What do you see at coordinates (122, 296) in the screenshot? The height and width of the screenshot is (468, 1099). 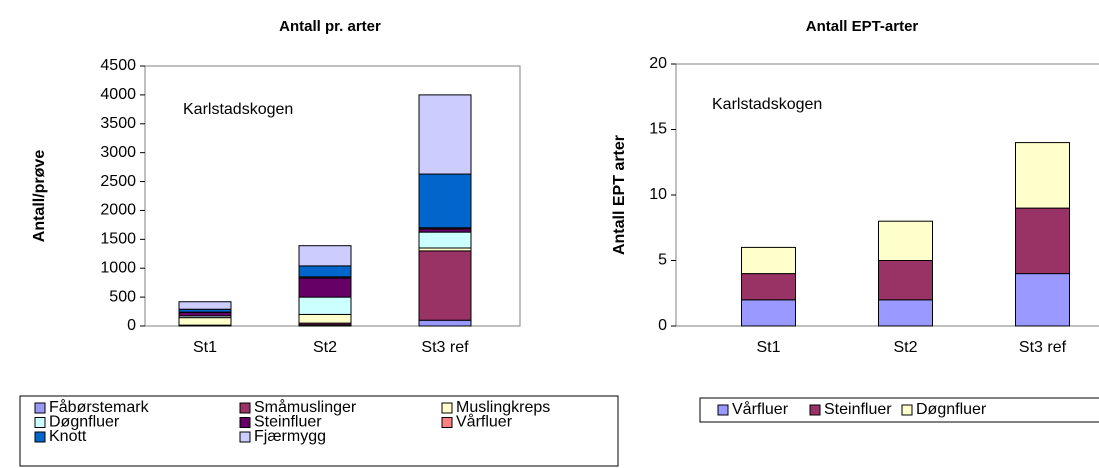 I see `y-tick-label: 500` at bounding box center [122, 296].